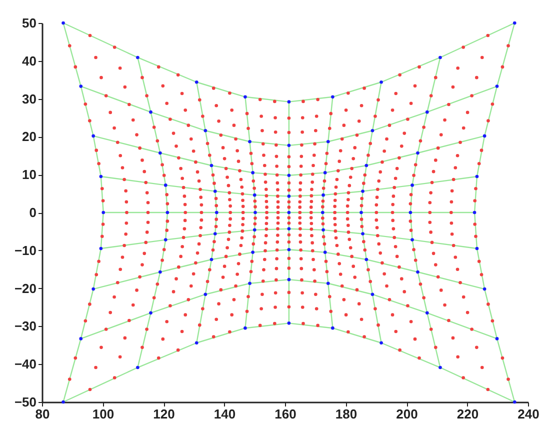 The width and height of the screenshot is (541, 426). I want to click on x-tick-label: 200, so click(407, 414).